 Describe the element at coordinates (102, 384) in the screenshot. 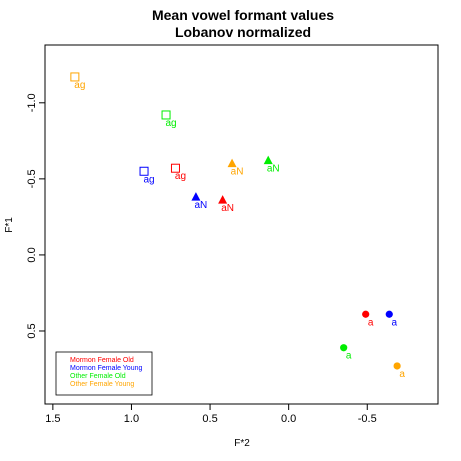

I see `legend-entry: Other Female Young` at that location.